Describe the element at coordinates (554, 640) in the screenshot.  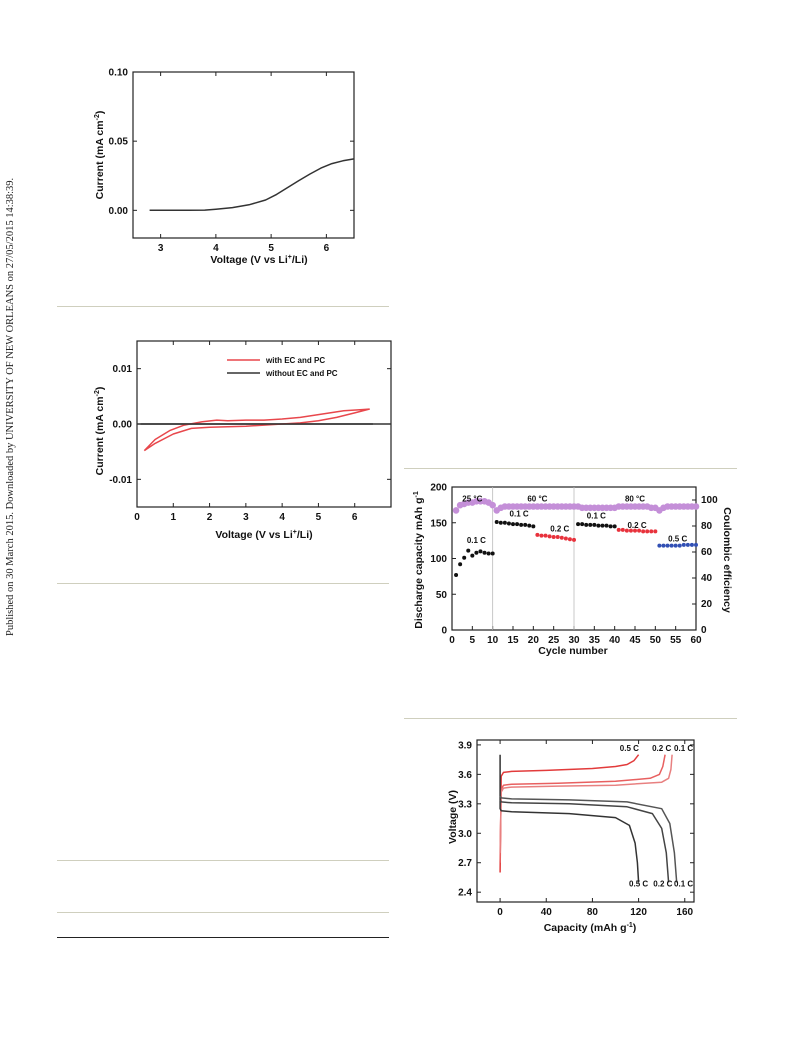
I see `x-tick-label: 25` at that location.